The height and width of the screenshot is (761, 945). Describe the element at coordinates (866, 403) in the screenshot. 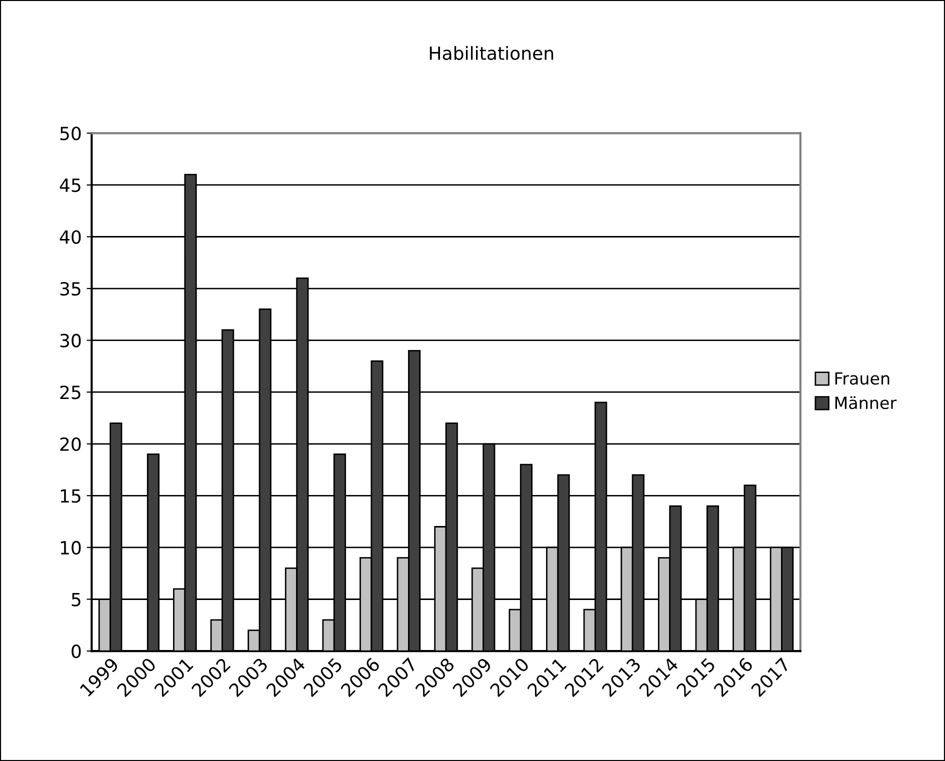

I see `legend-label: Männer` at that location.